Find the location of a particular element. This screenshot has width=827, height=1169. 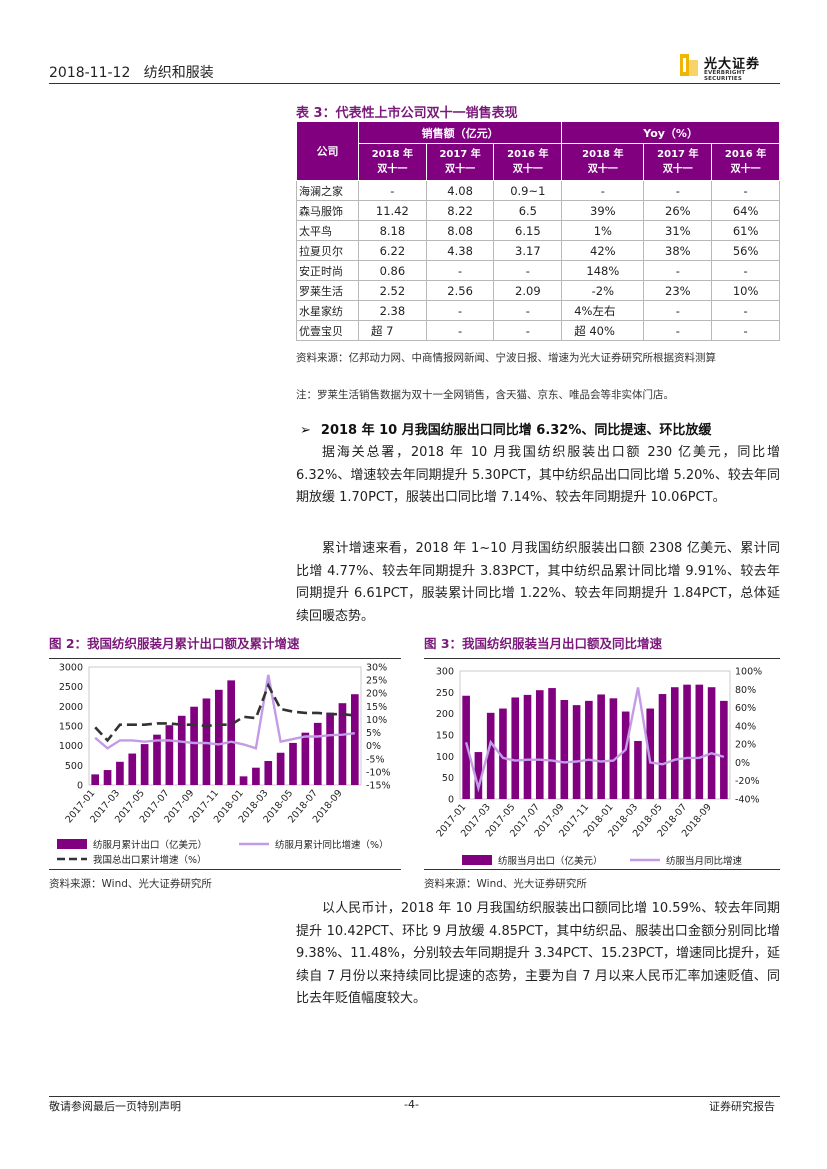

value-cell: 10% is located at coordinates (745, 290).